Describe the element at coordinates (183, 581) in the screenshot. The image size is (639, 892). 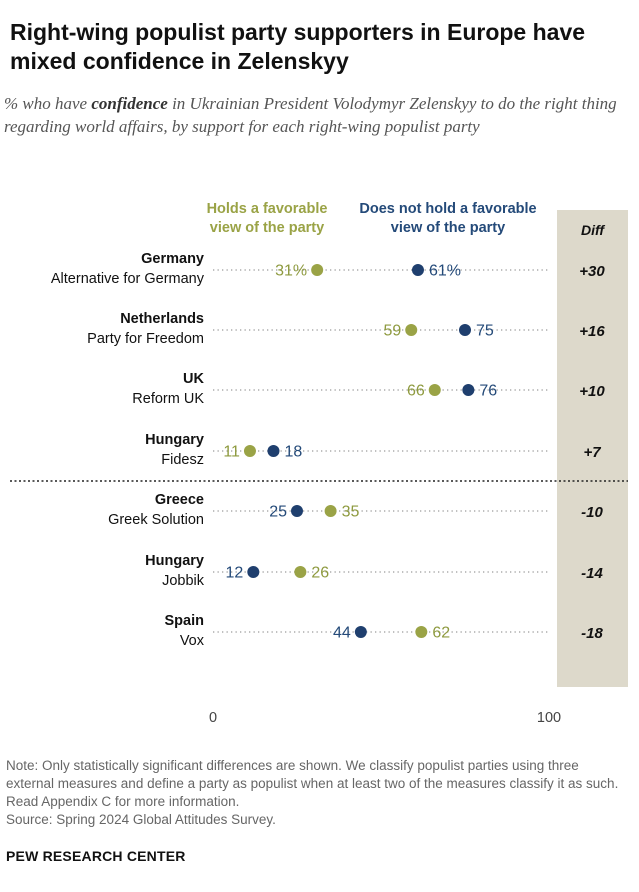
I see `row-party-label: Jobbik` at that location.